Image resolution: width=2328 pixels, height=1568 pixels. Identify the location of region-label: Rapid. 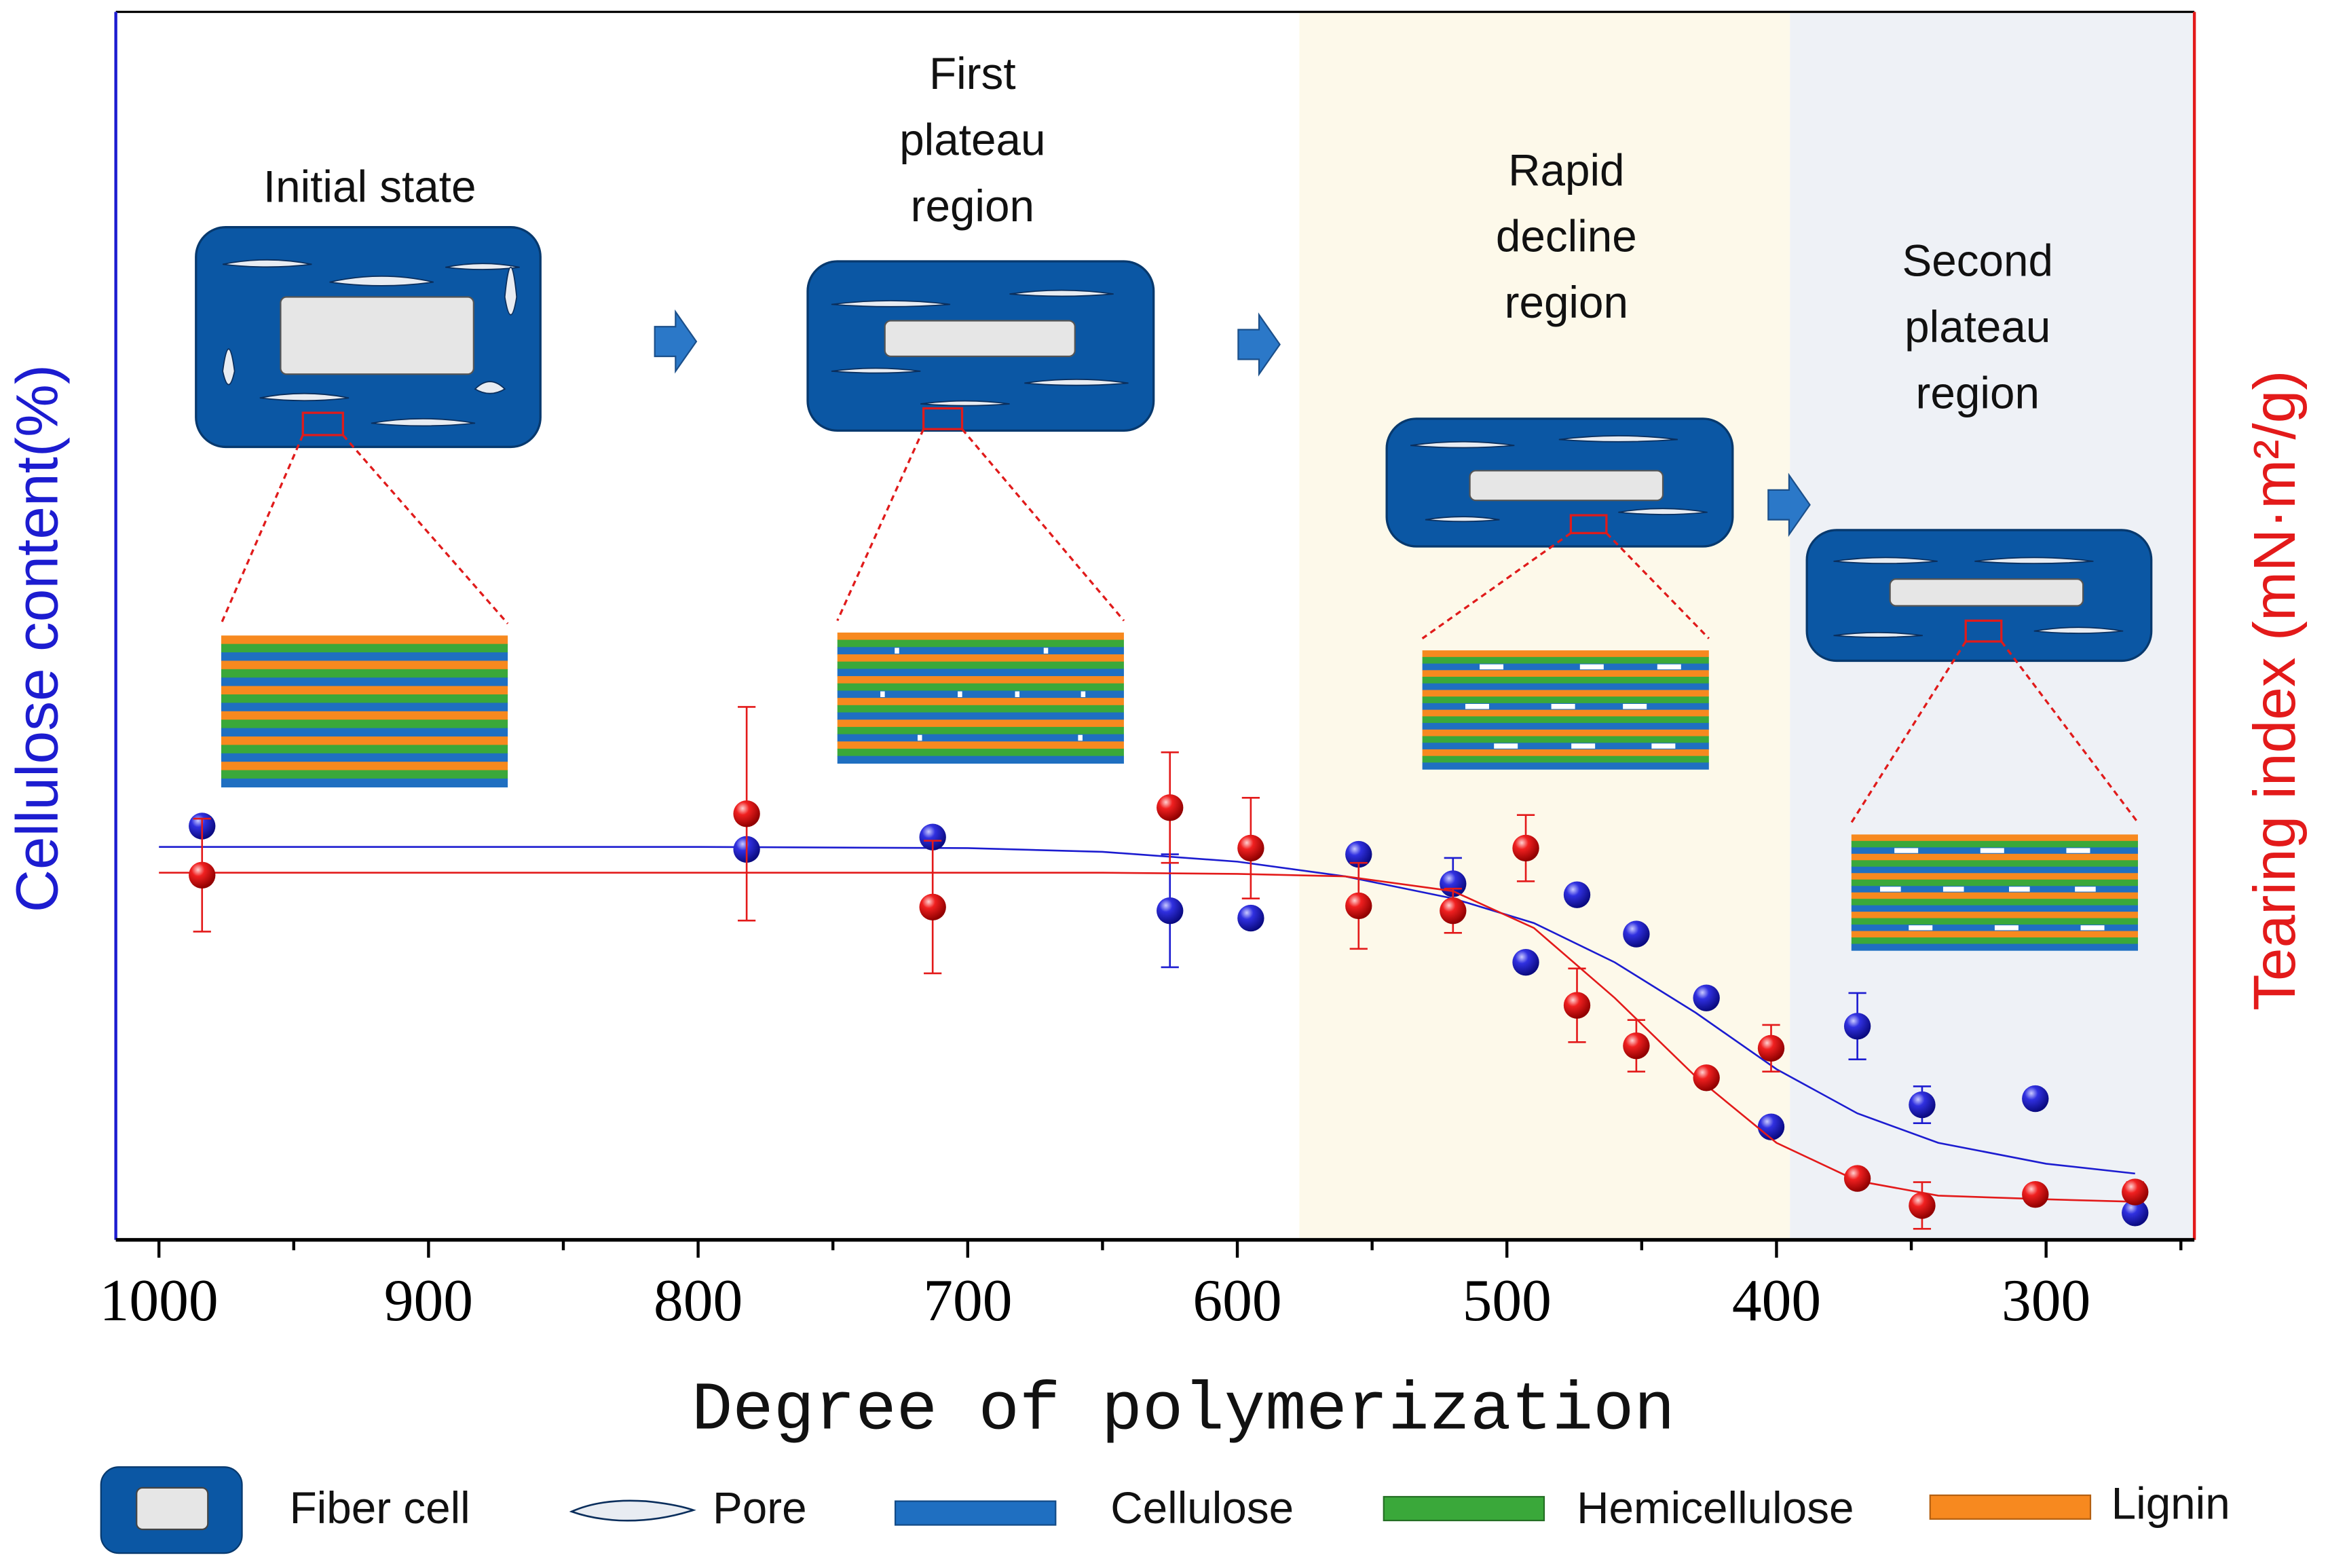
(1566, 170).